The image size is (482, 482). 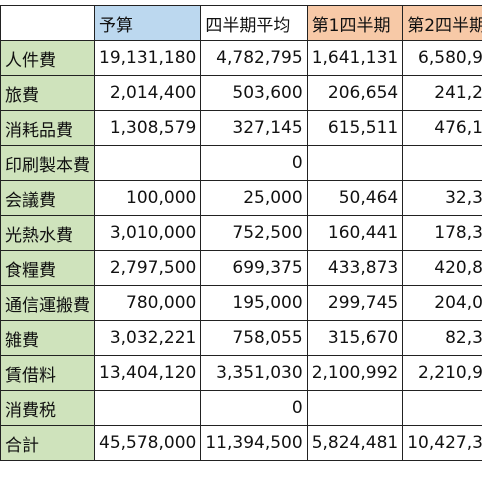 What do you see at coordinates (442, 338) in the screenshot?
I see `value-cell: 82,342` at bounding box center [442, 338].